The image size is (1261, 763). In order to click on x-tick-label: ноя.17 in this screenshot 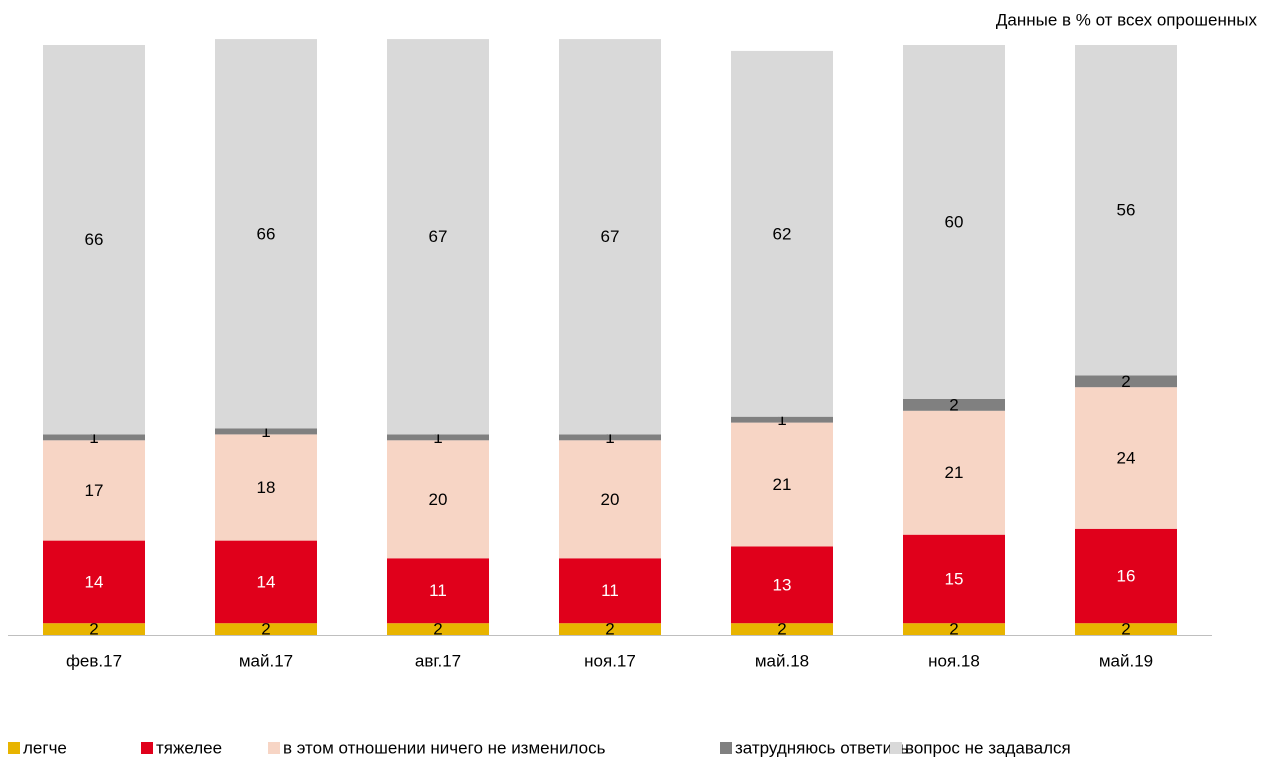, I will do `click(610, 660)`.